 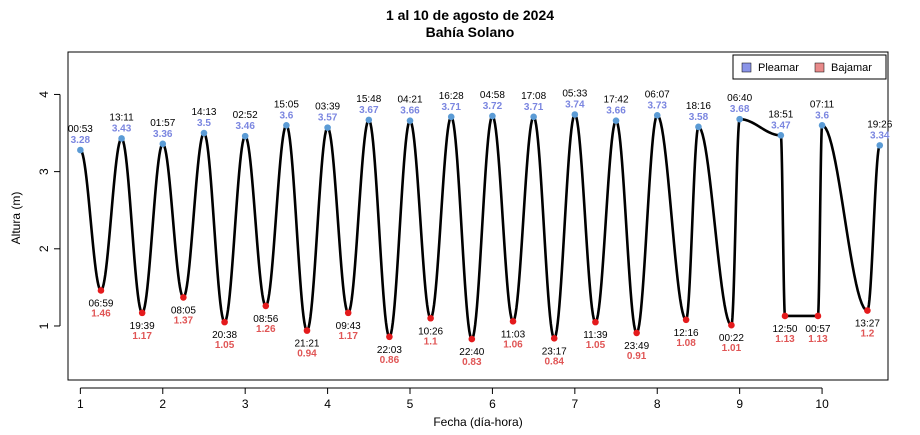 What do you see at coordinates (533, 96) in the screenshot?
I see `pleamar-time-label: 17:08` at bounding box center [533, 96].